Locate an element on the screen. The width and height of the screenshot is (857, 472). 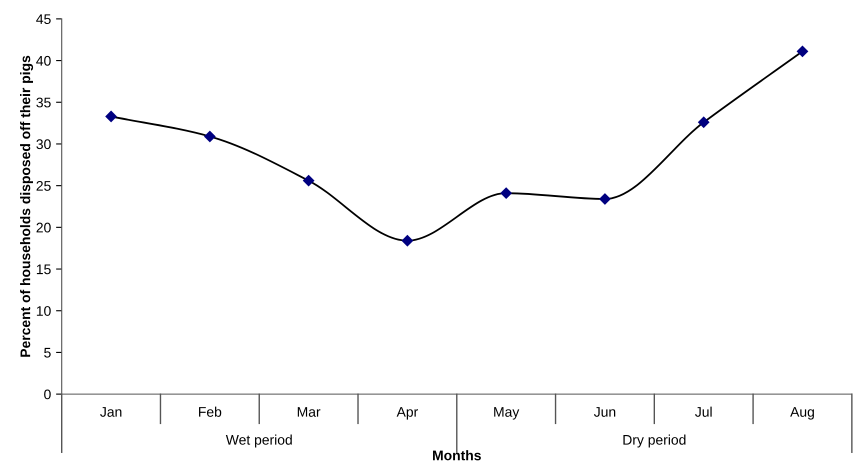
y-tick-label: 25 is located at coordinates (43, 185).